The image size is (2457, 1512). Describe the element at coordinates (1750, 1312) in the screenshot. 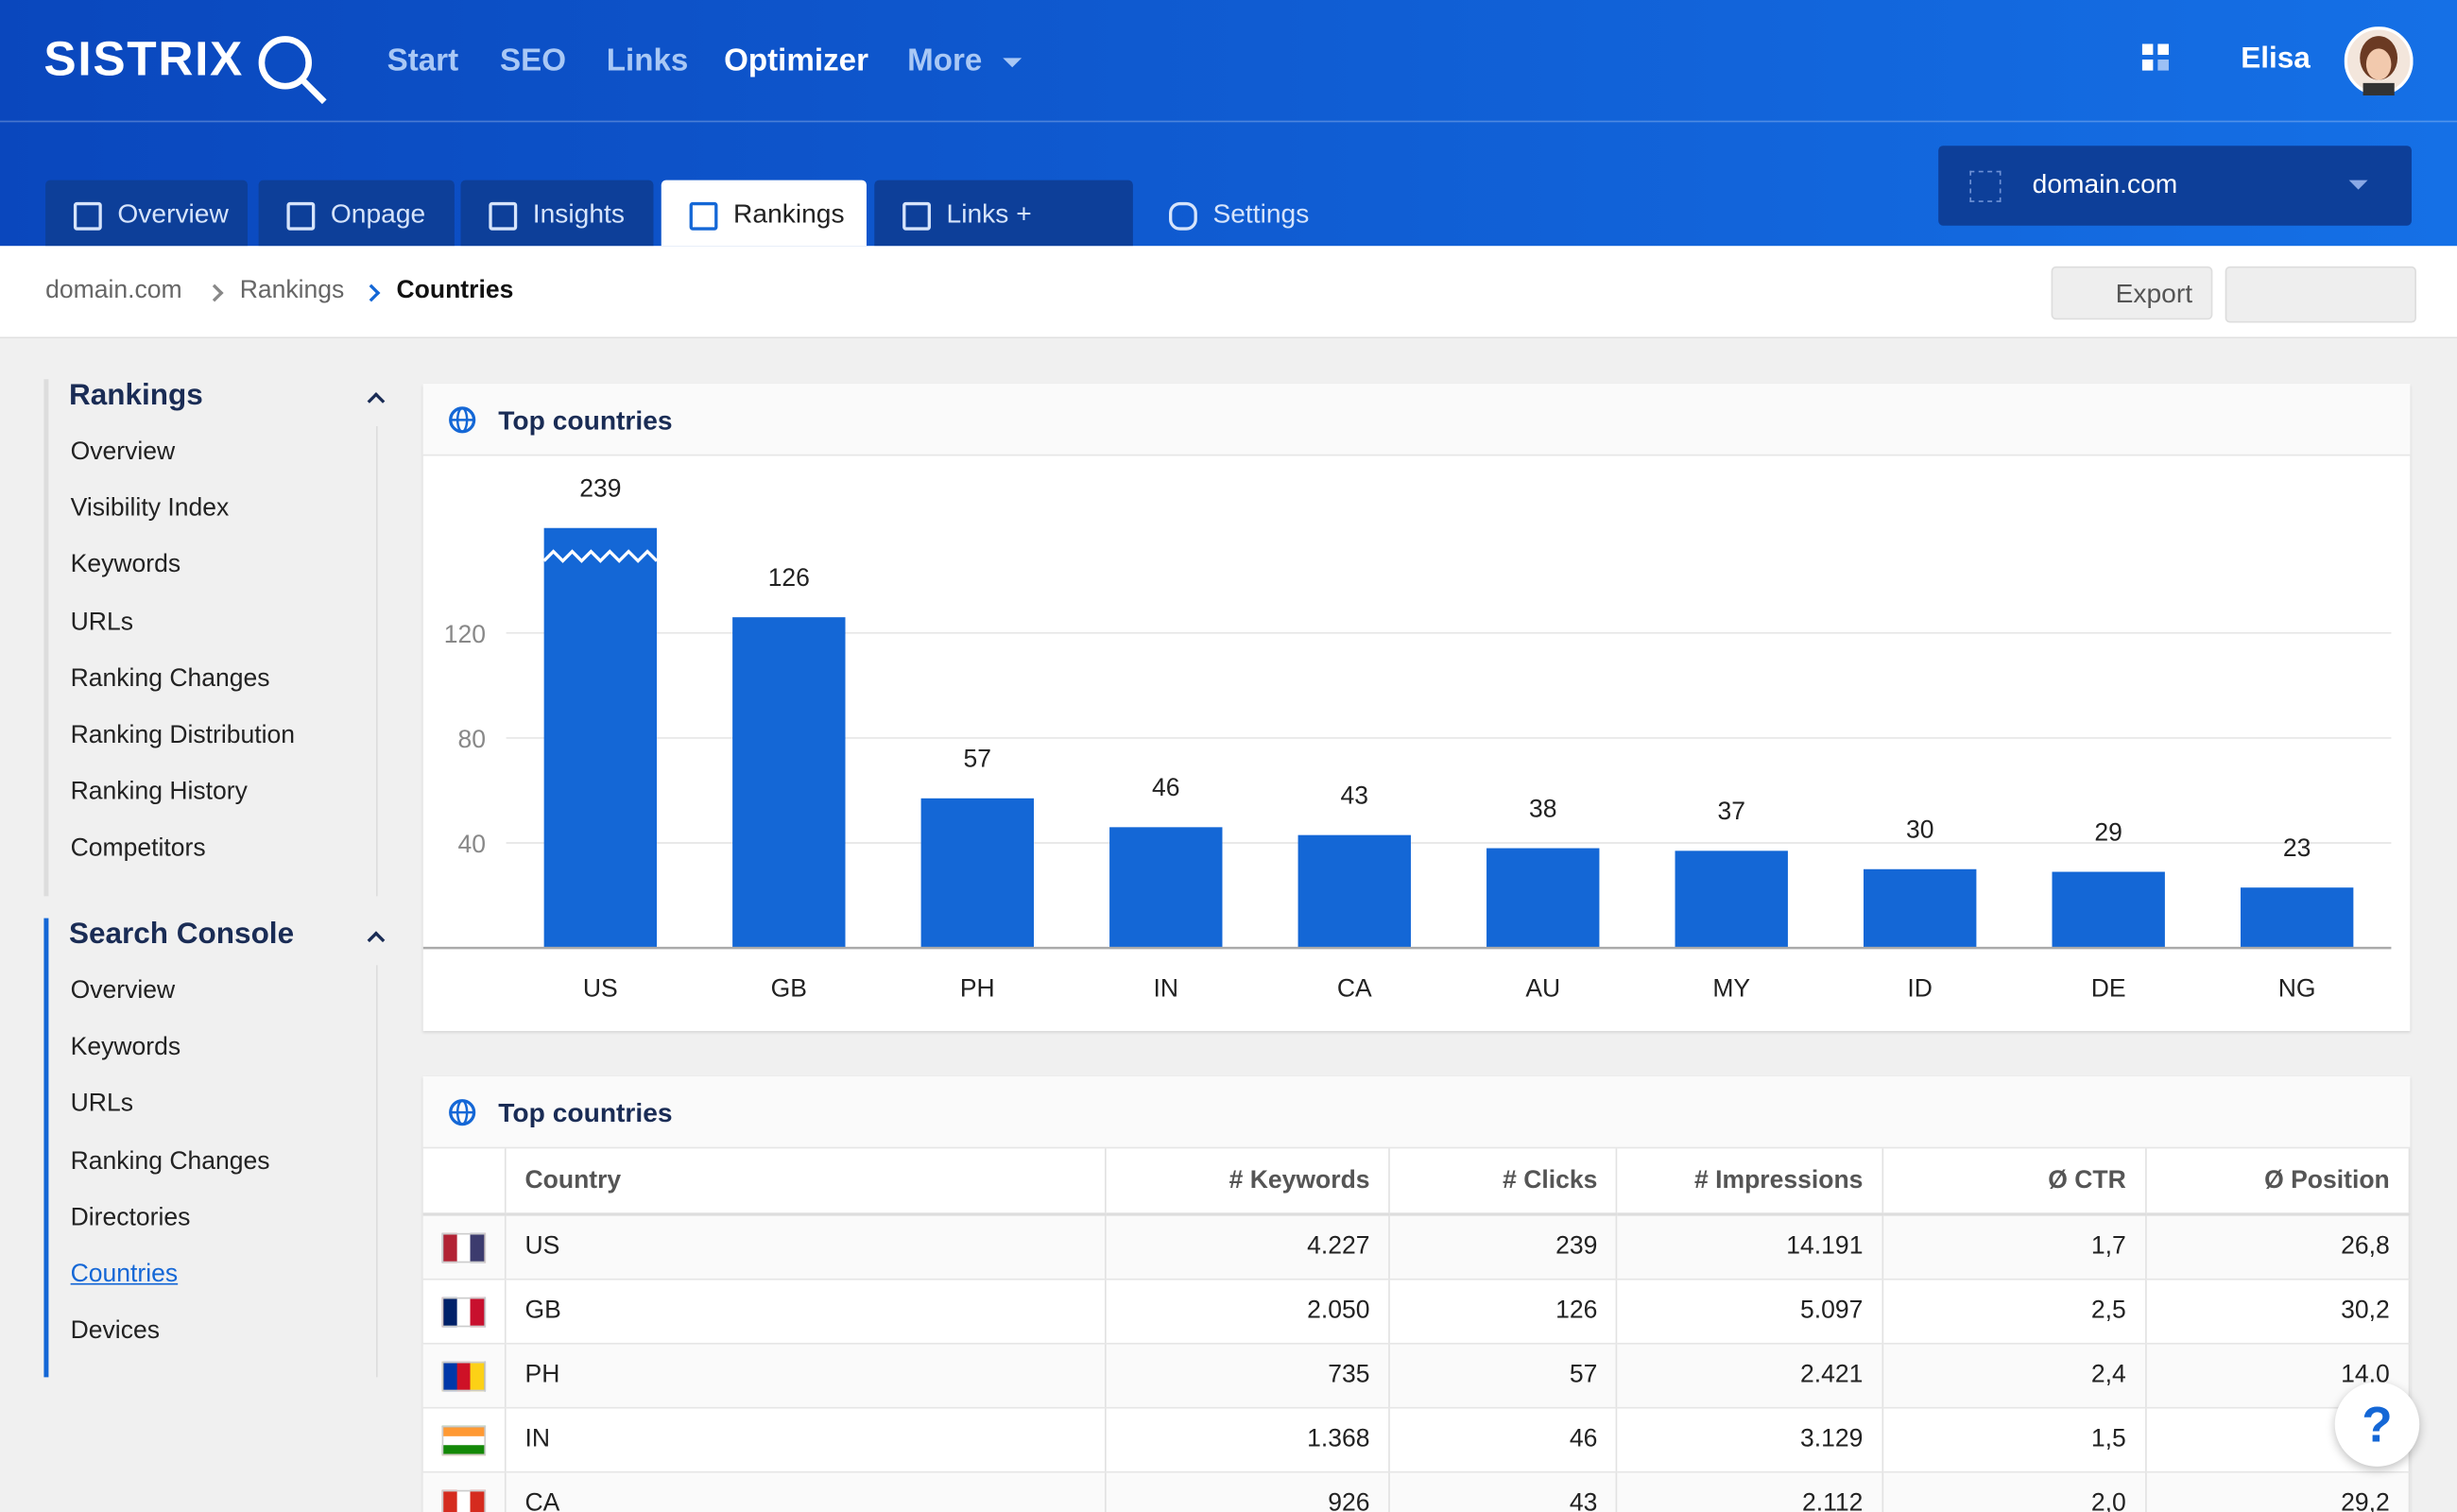

I see `table-cell: 5.097` at that location.